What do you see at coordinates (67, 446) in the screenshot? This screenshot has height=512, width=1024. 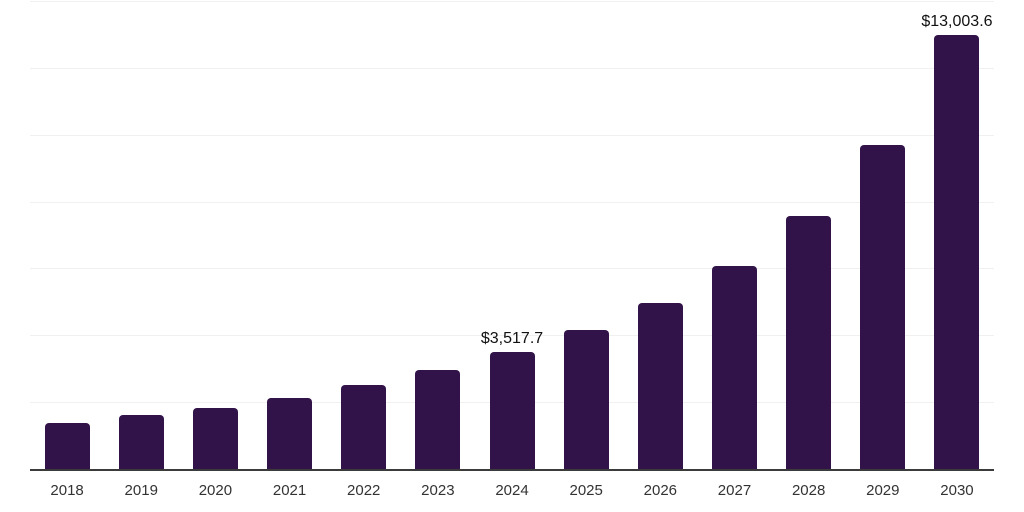 I see `bar-2018` at bounding box center [67, 446].